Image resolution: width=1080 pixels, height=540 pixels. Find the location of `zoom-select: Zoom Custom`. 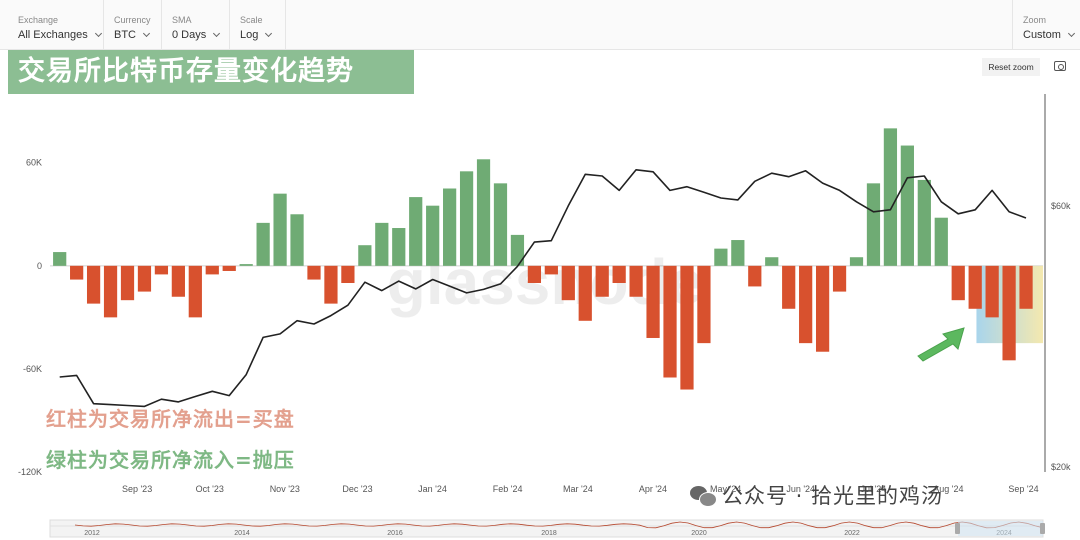

zoom-select: Zoom Custom is located at coordinates (1046, 25).